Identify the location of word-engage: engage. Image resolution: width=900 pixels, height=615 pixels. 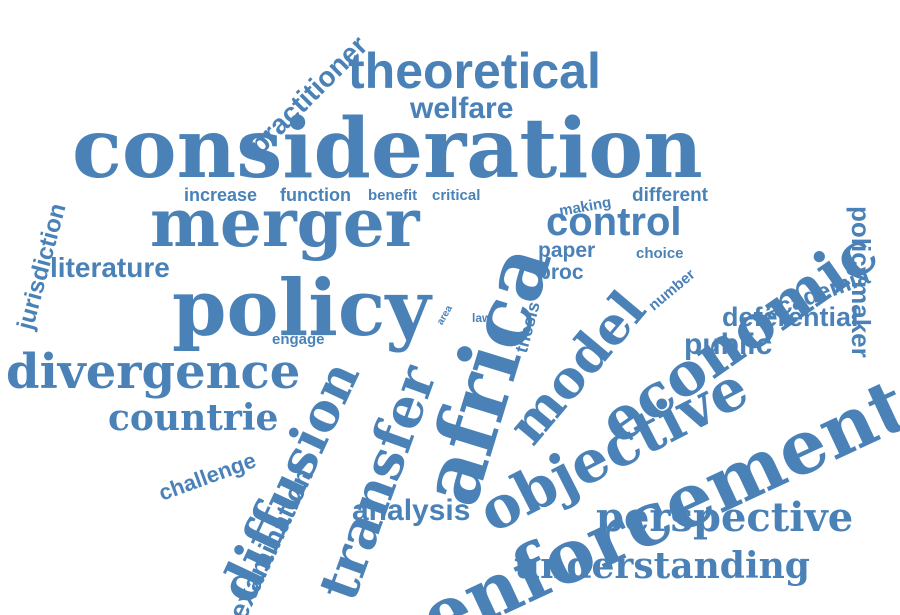
(298, 339).